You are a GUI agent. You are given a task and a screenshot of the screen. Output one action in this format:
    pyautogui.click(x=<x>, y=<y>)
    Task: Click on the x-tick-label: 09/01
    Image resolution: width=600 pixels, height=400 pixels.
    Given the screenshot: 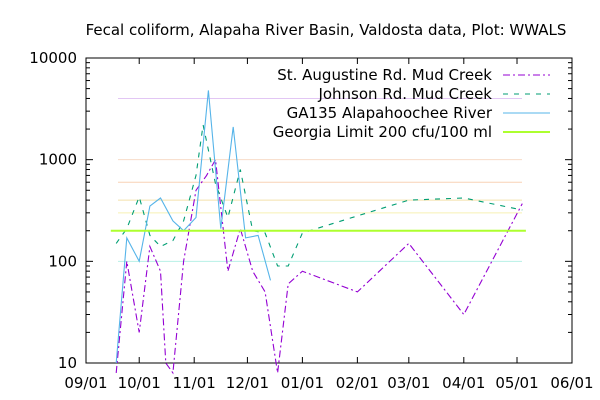 What is the action you would take?
    pyautogui.click(x=85, y=383)
    